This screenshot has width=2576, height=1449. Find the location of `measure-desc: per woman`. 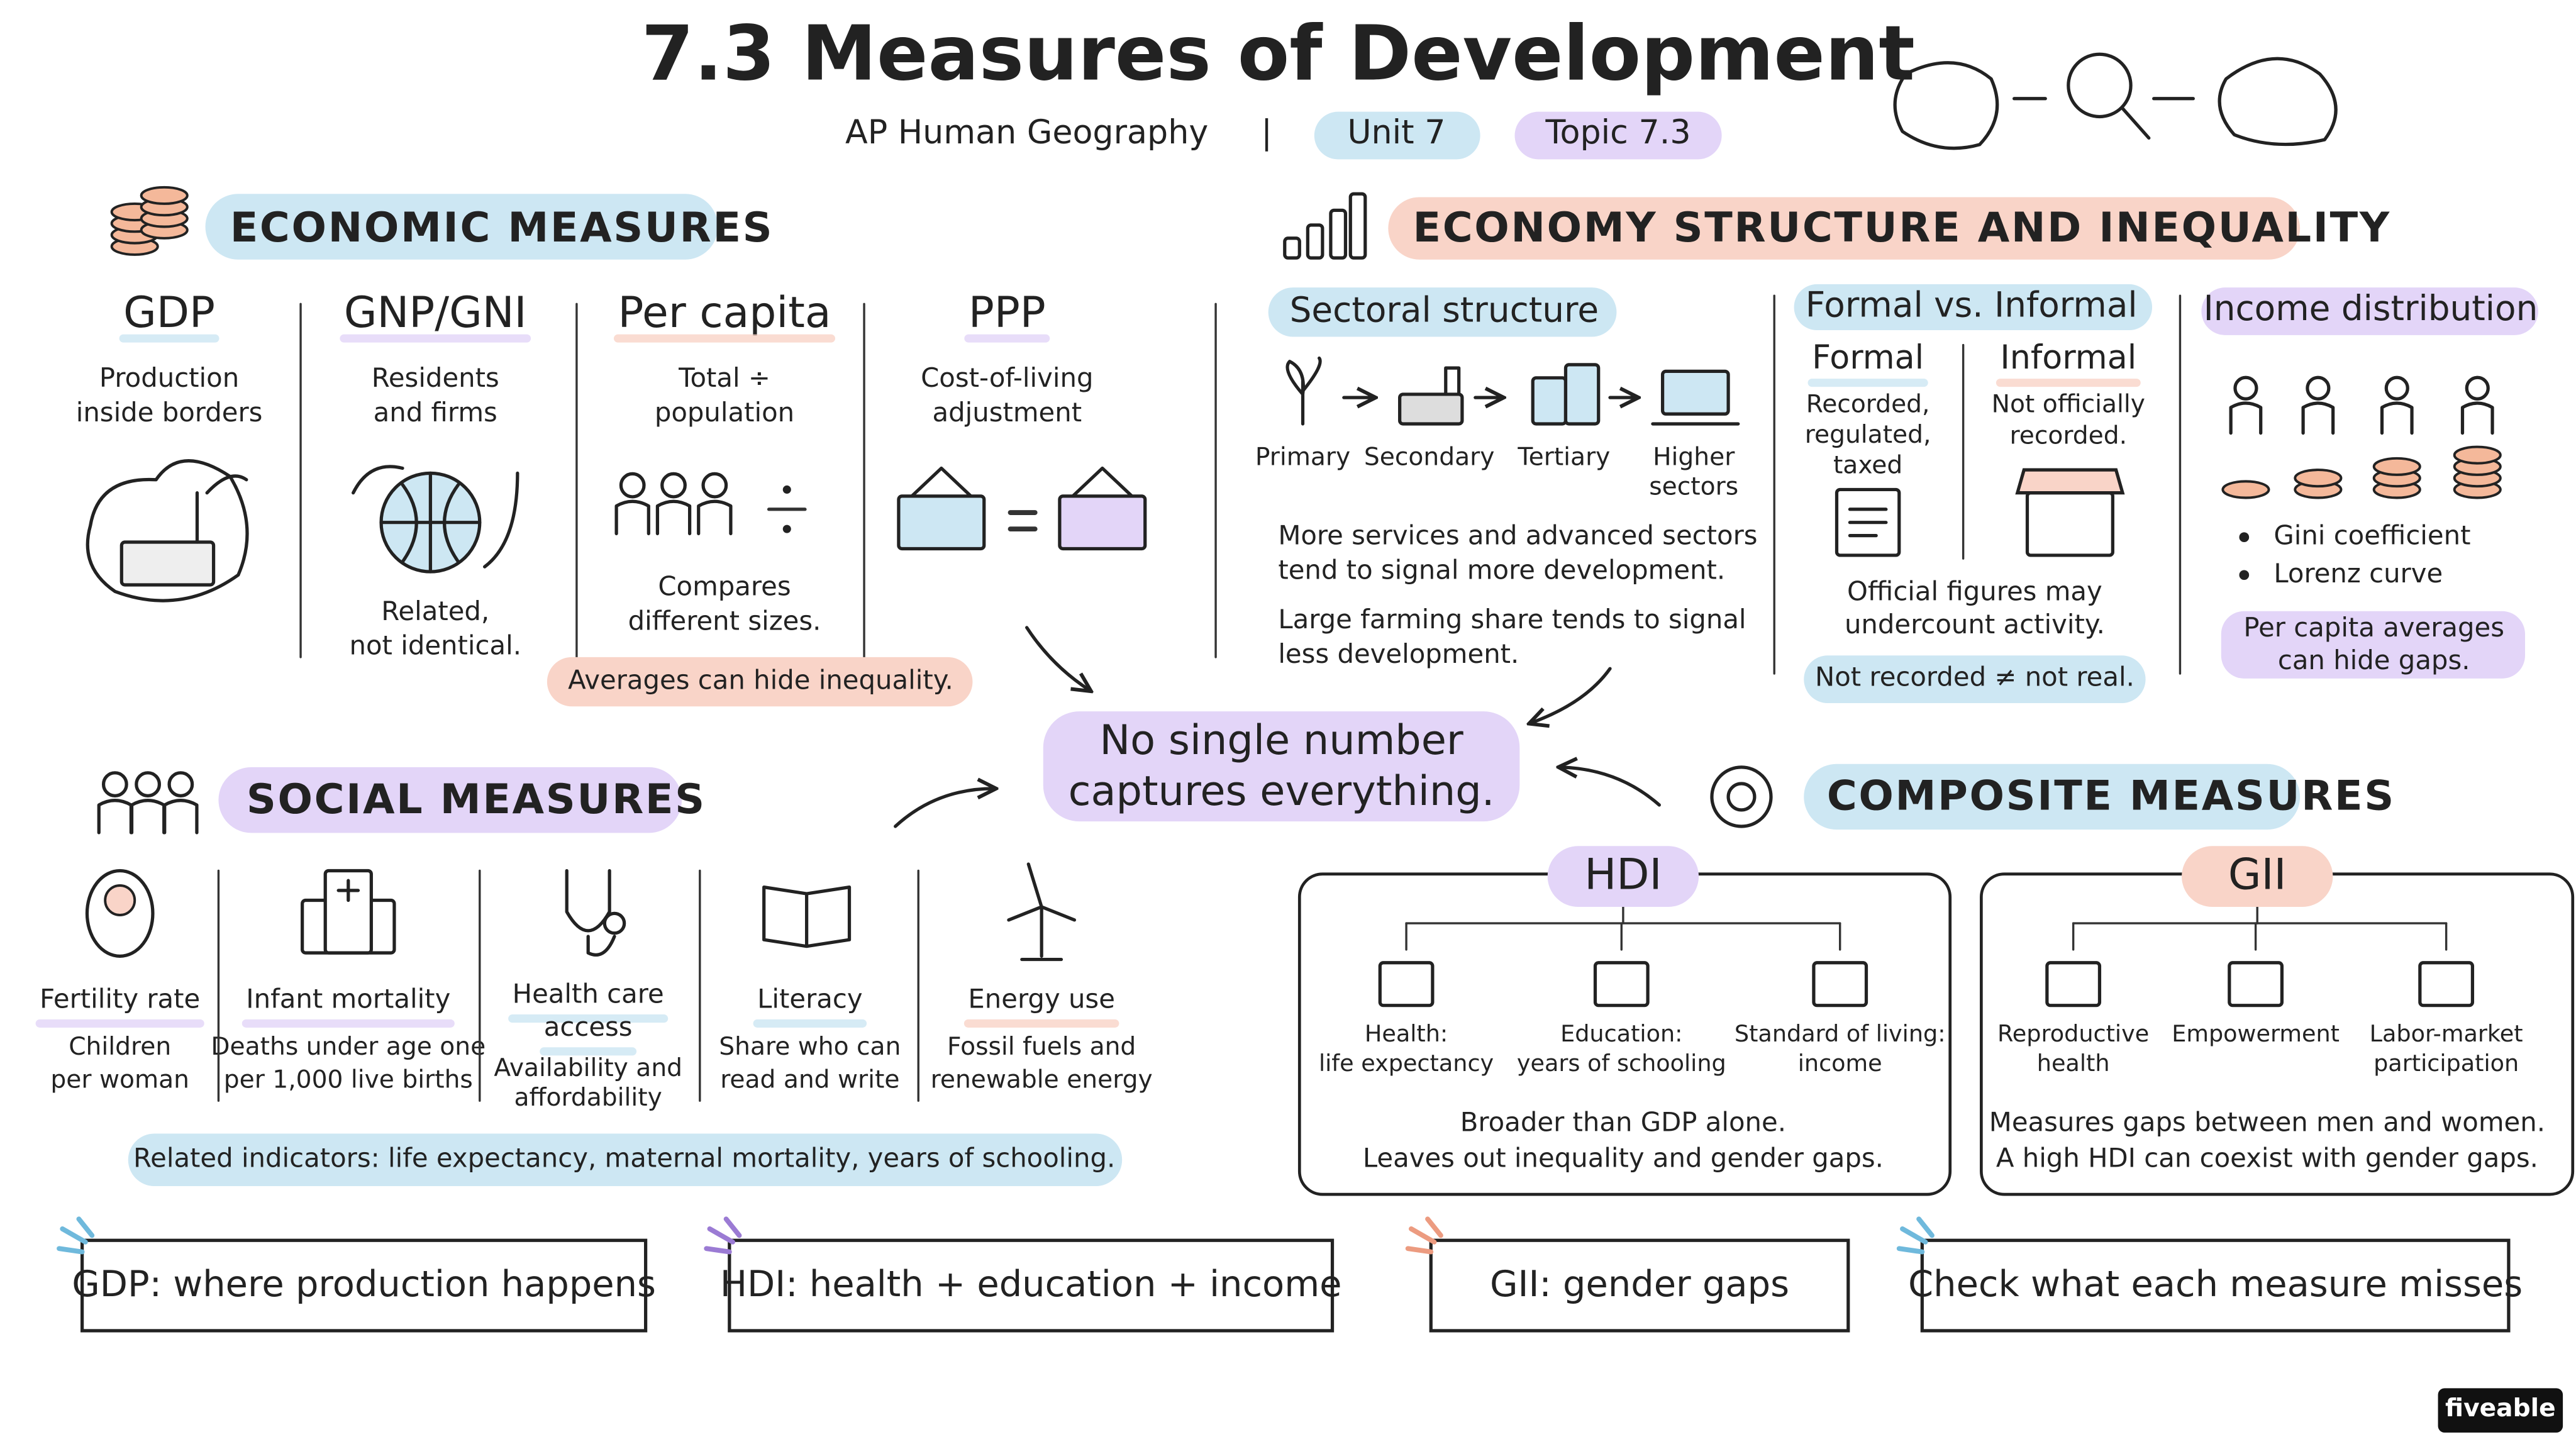

measure-desc: per woman is located at coordinates (119, 1079).